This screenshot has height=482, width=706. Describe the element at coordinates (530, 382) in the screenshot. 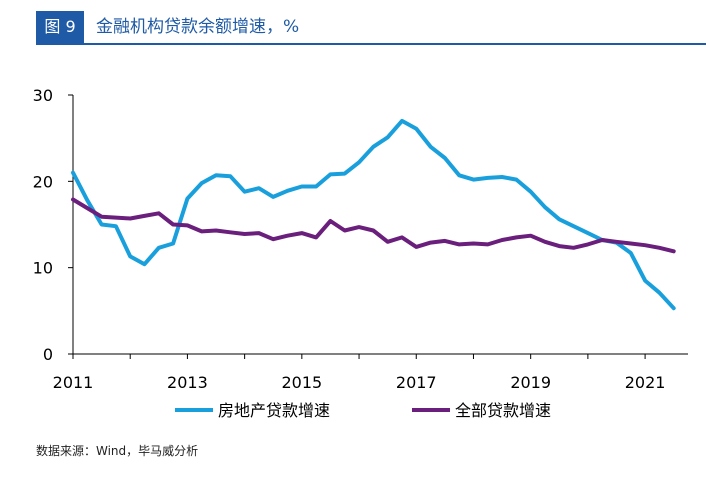

I see `x-tick-label-2019: 2019` at that location.